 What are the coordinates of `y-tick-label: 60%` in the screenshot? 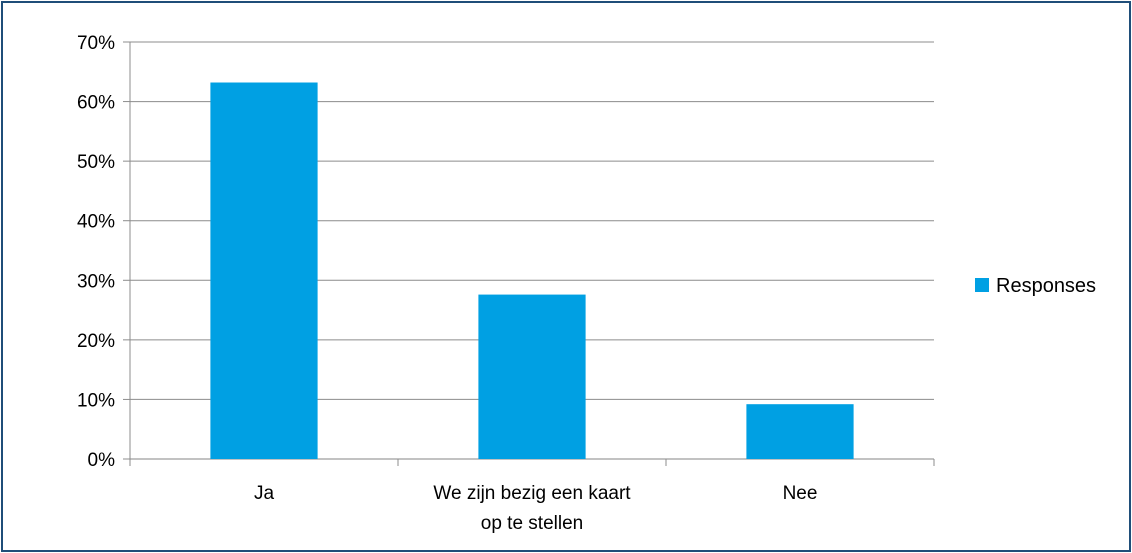 It's located at (96, 103).